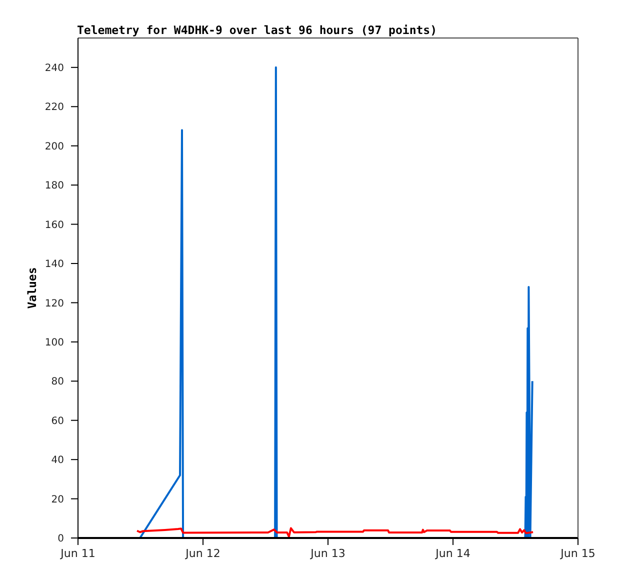 The height and width of the screenshot is (579, 618). I want to click on x-tick-label: Jun 15, so click(578, 553).